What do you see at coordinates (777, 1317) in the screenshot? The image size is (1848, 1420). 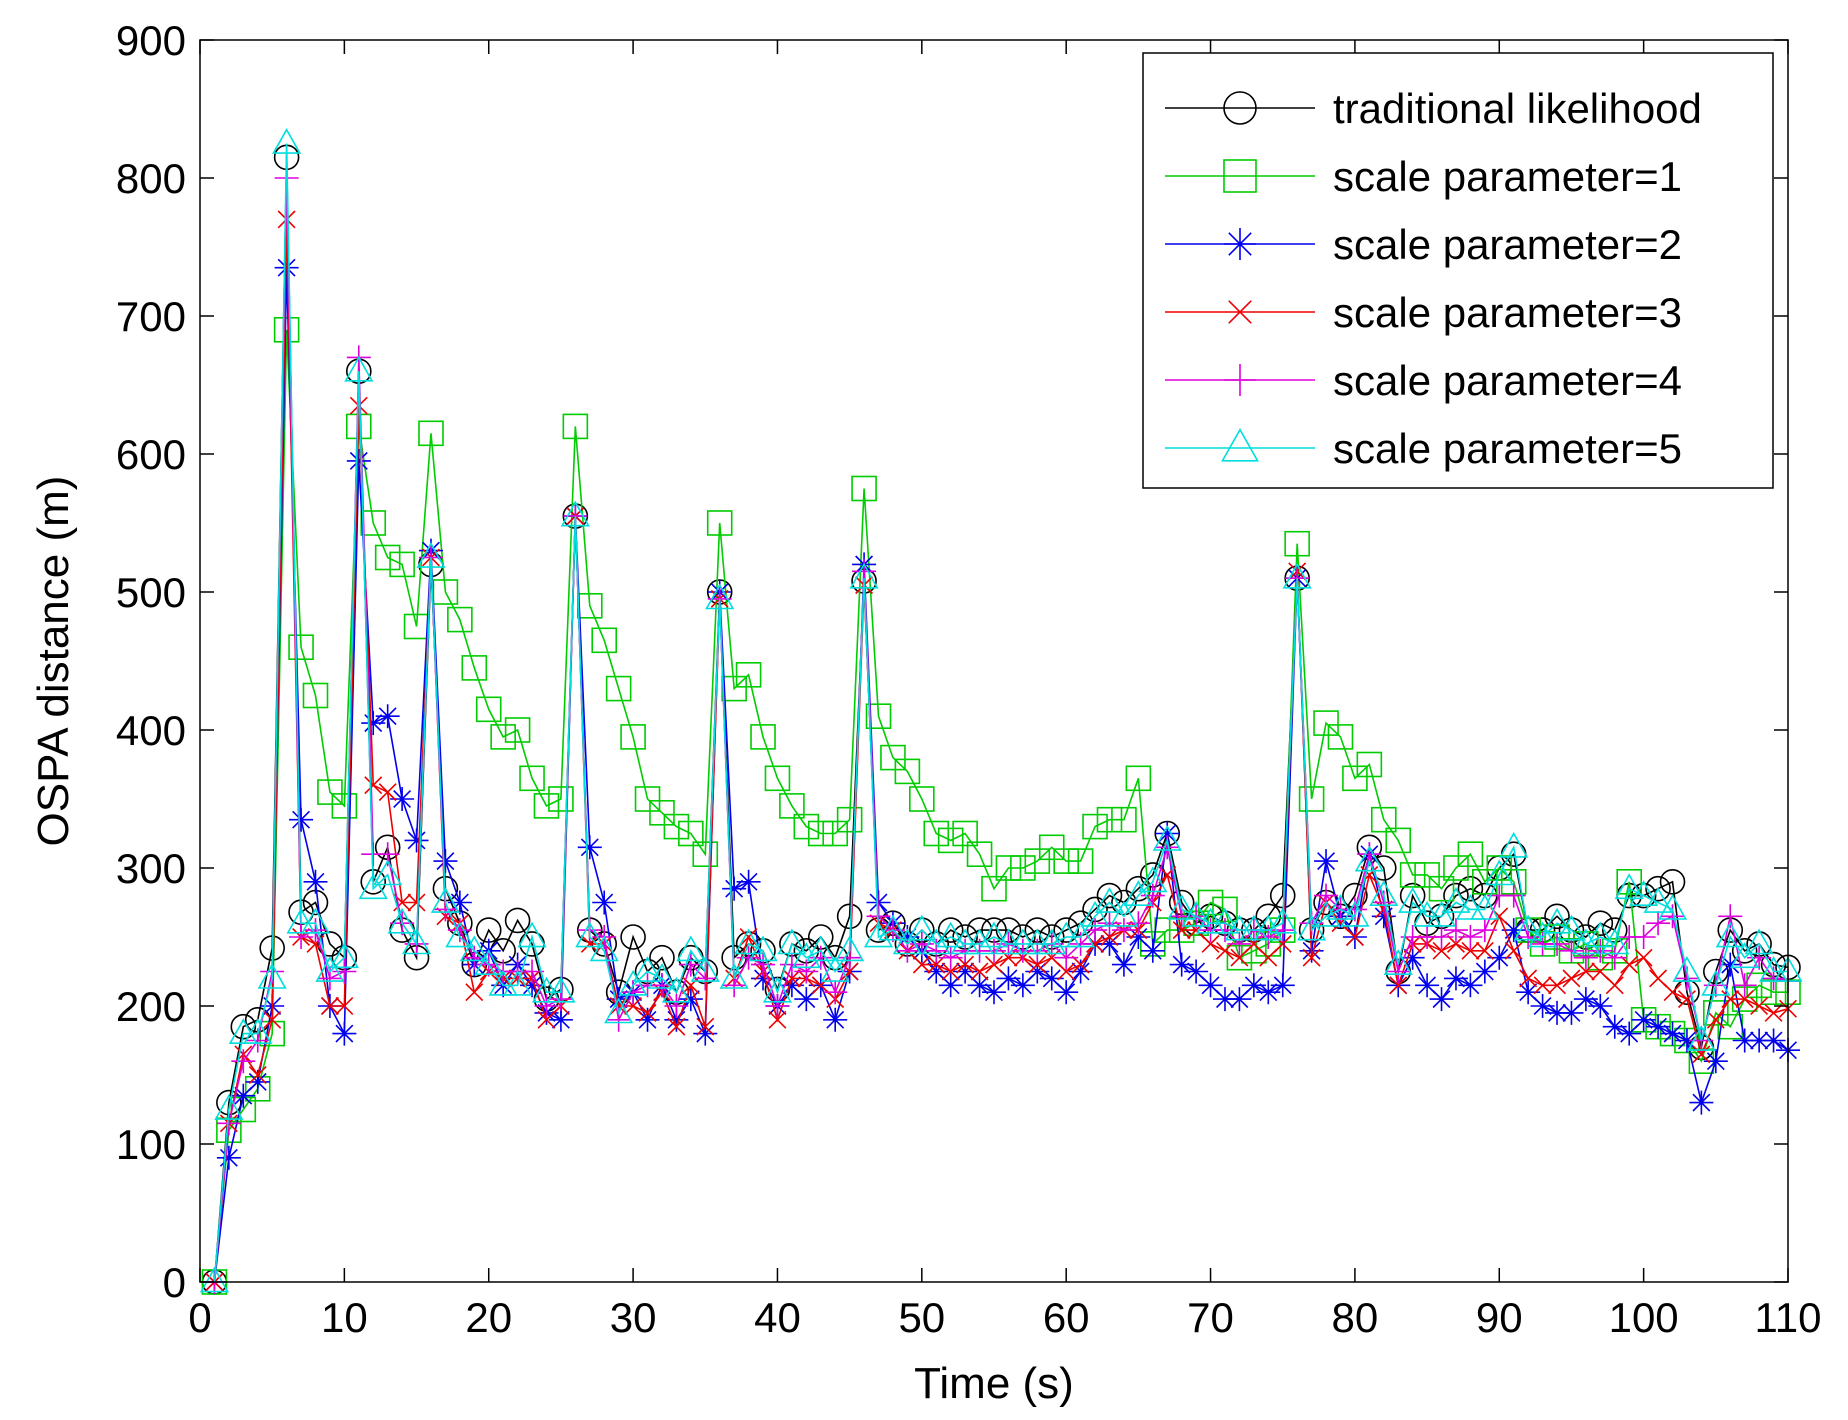 I see `x-tick-label: 40` at bounding box center [777, 1317].